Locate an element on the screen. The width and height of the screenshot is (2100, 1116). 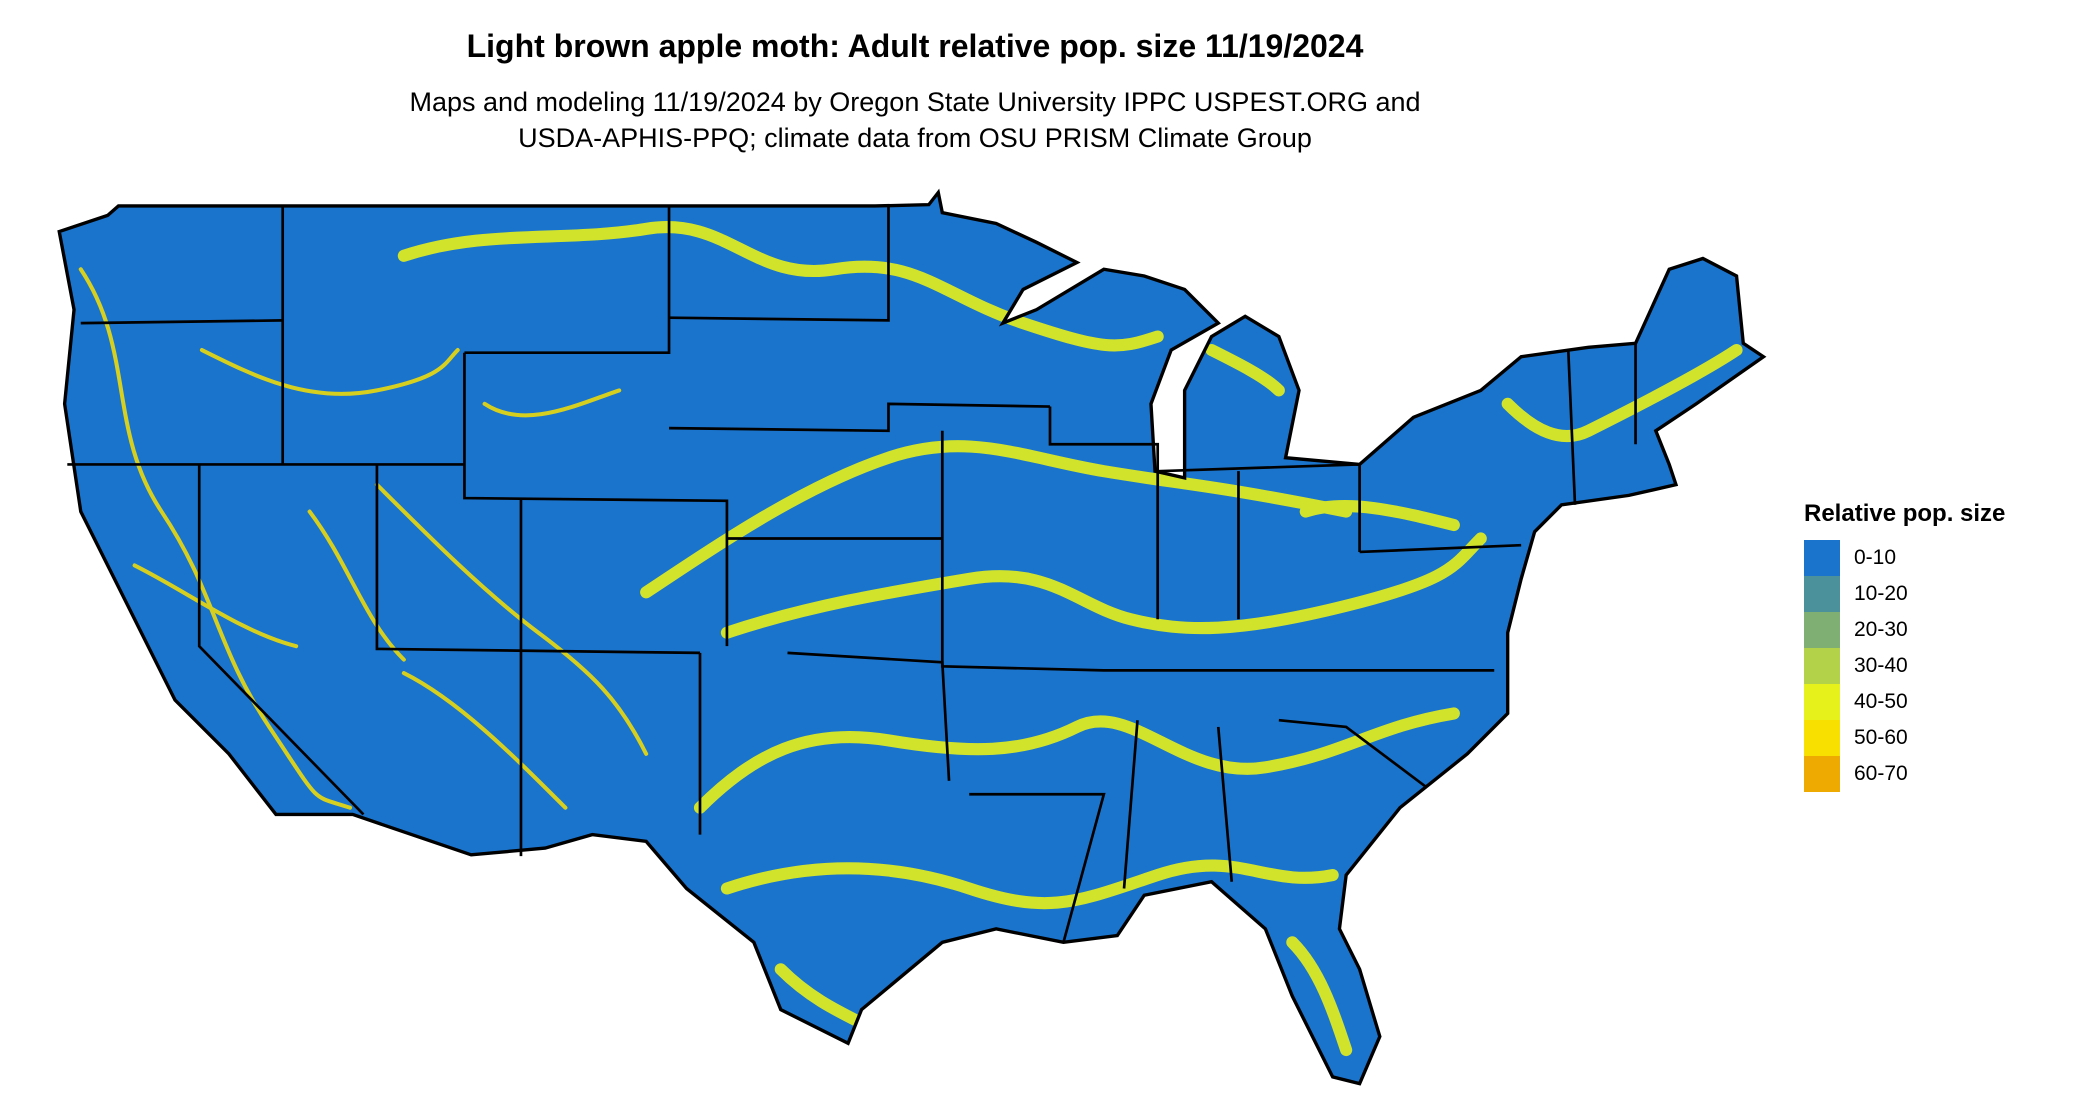
legend-item: 20-30 is located at coordinates (1904, 630).